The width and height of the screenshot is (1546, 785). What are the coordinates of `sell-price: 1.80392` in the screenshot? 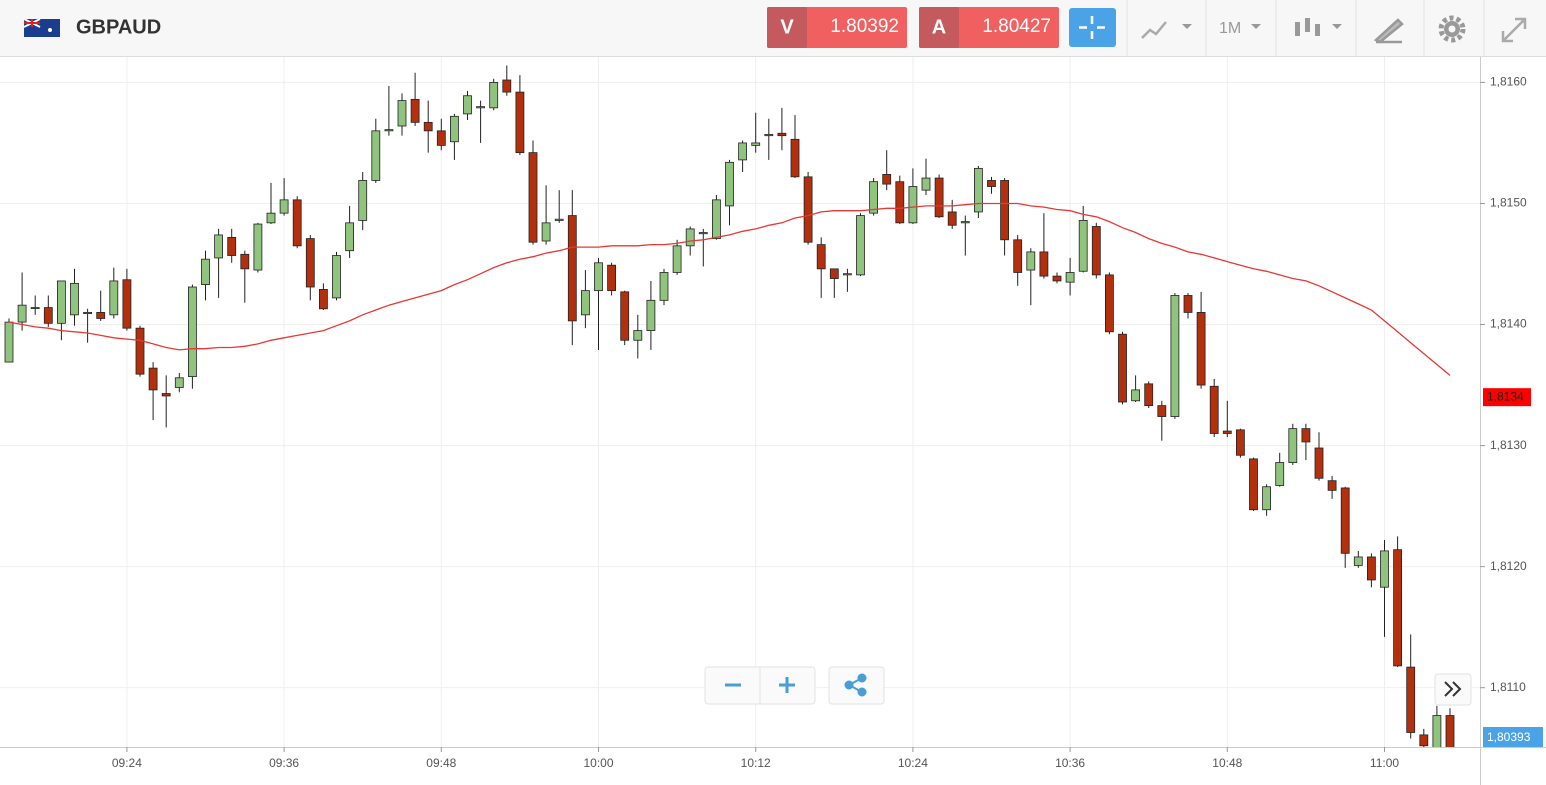 It's located at (864, 26).